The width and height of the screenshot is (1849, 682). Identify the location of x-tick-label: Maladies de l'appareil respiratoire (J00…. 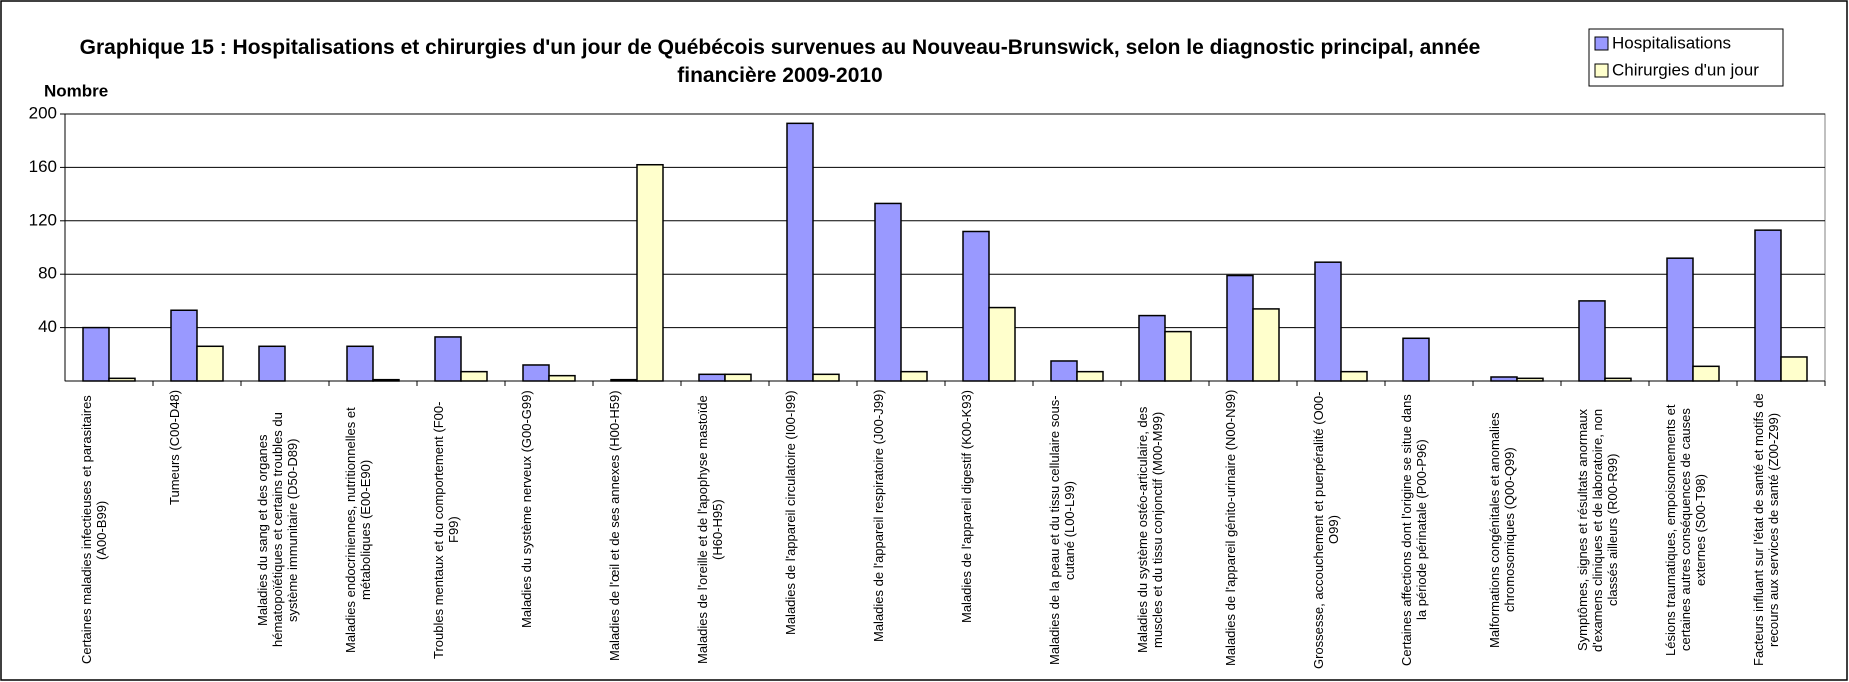
(901, 530).